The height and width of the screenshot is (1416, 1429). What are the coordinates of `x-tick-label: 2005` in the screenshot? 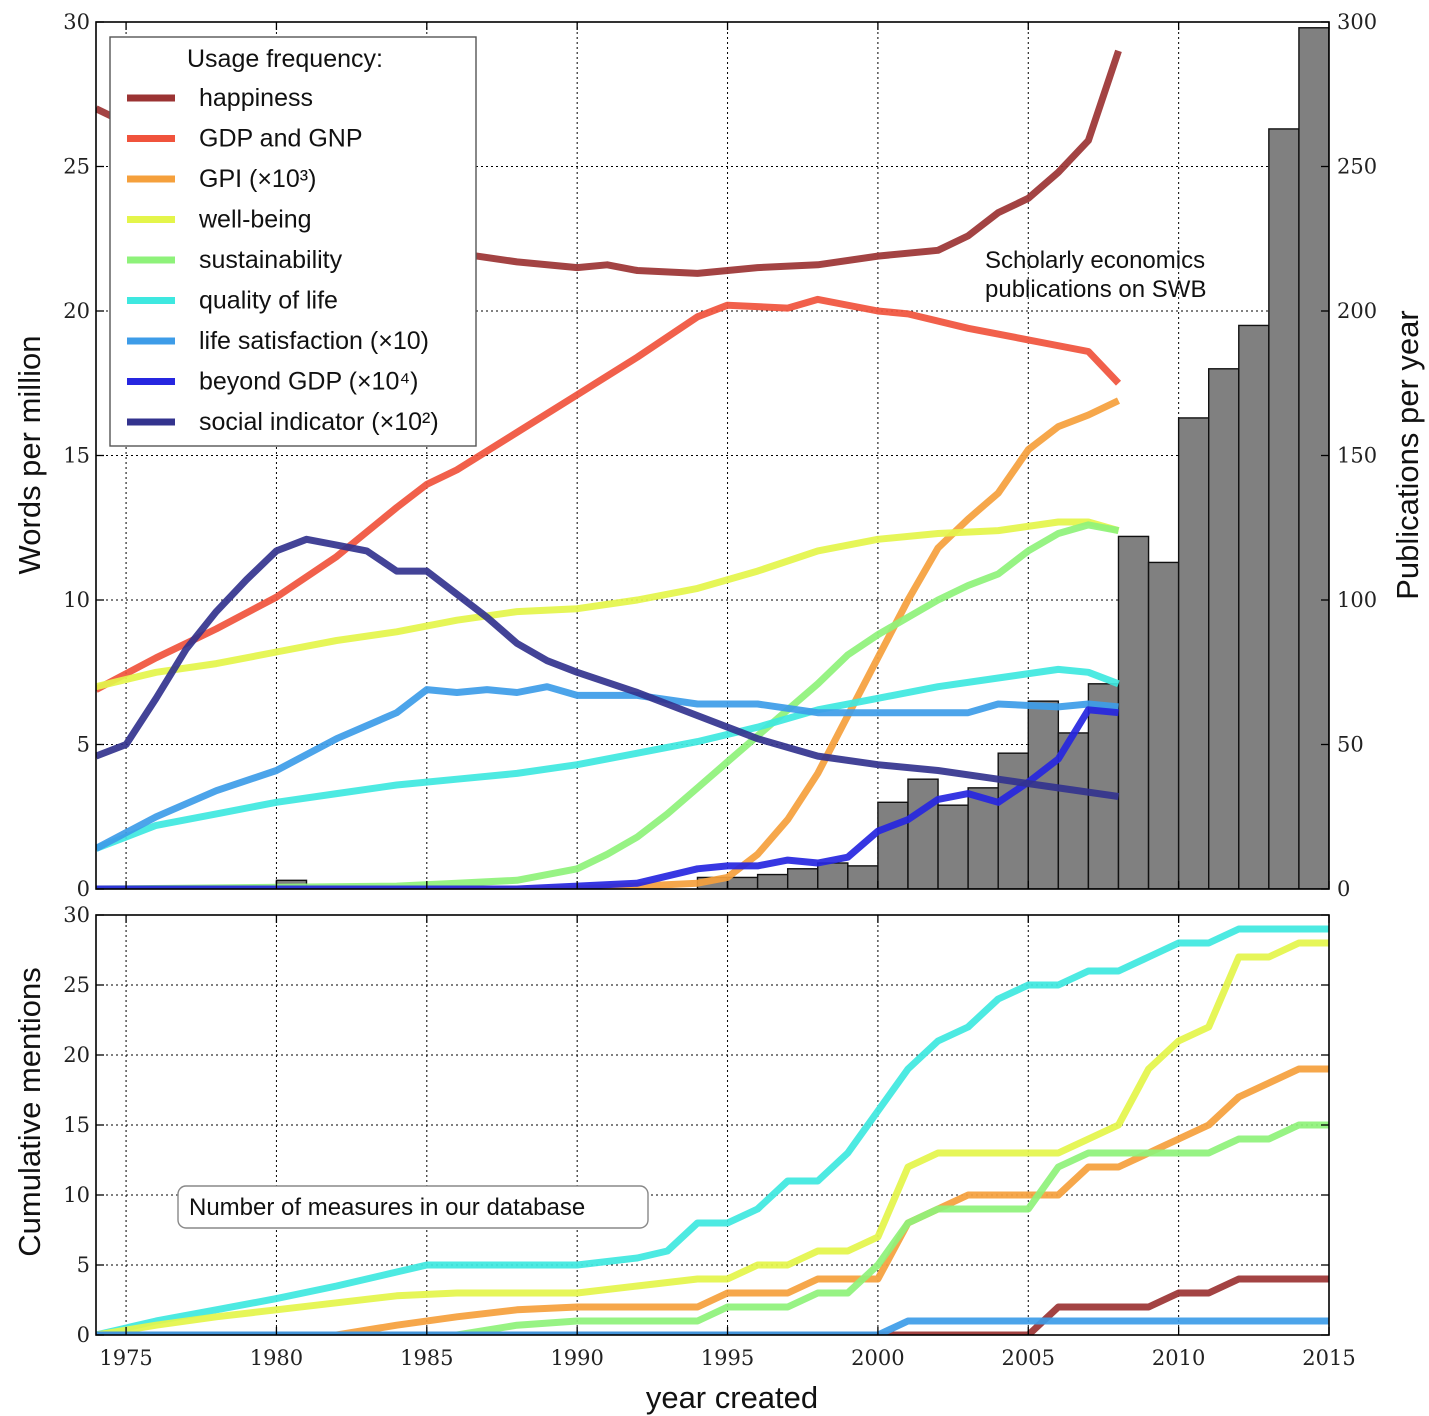 It's located at (1028, 1358).